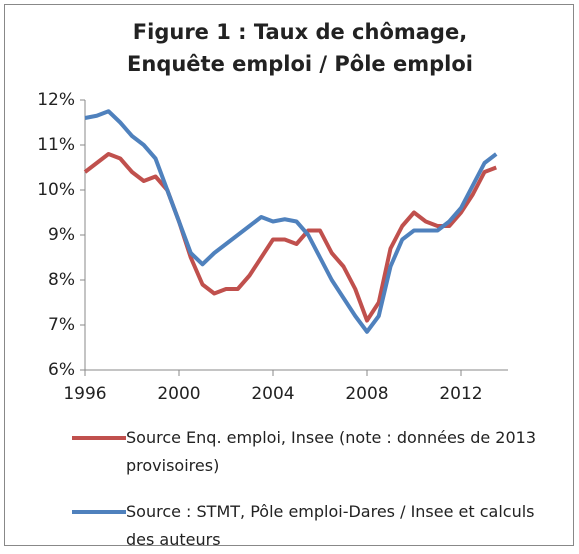  What do you see at coordinates (300, 64) in the screenshot?
I see `chart-title: Enquête emploi / Pôle emploi` at bounding box center [300, 64].